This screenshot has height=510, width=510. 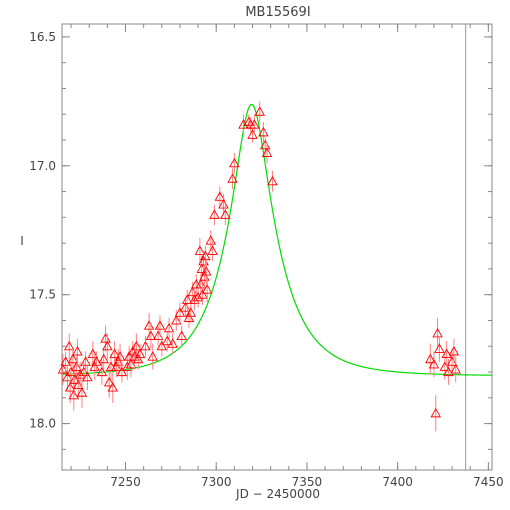 What do you see at coordinates (42, 37) in the screenshot?
I see `y-tick-label: 16.5` at bounding box center [42, 37].